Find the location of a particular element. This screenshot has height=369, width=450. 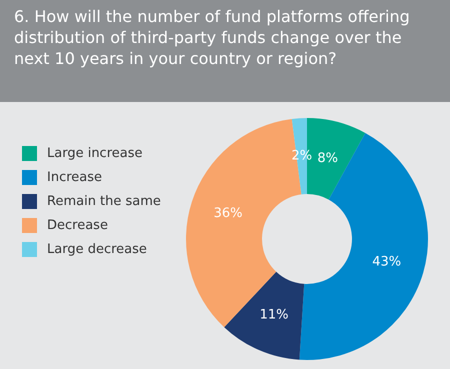

data-label: 8% is located at coordinates (327, 158).